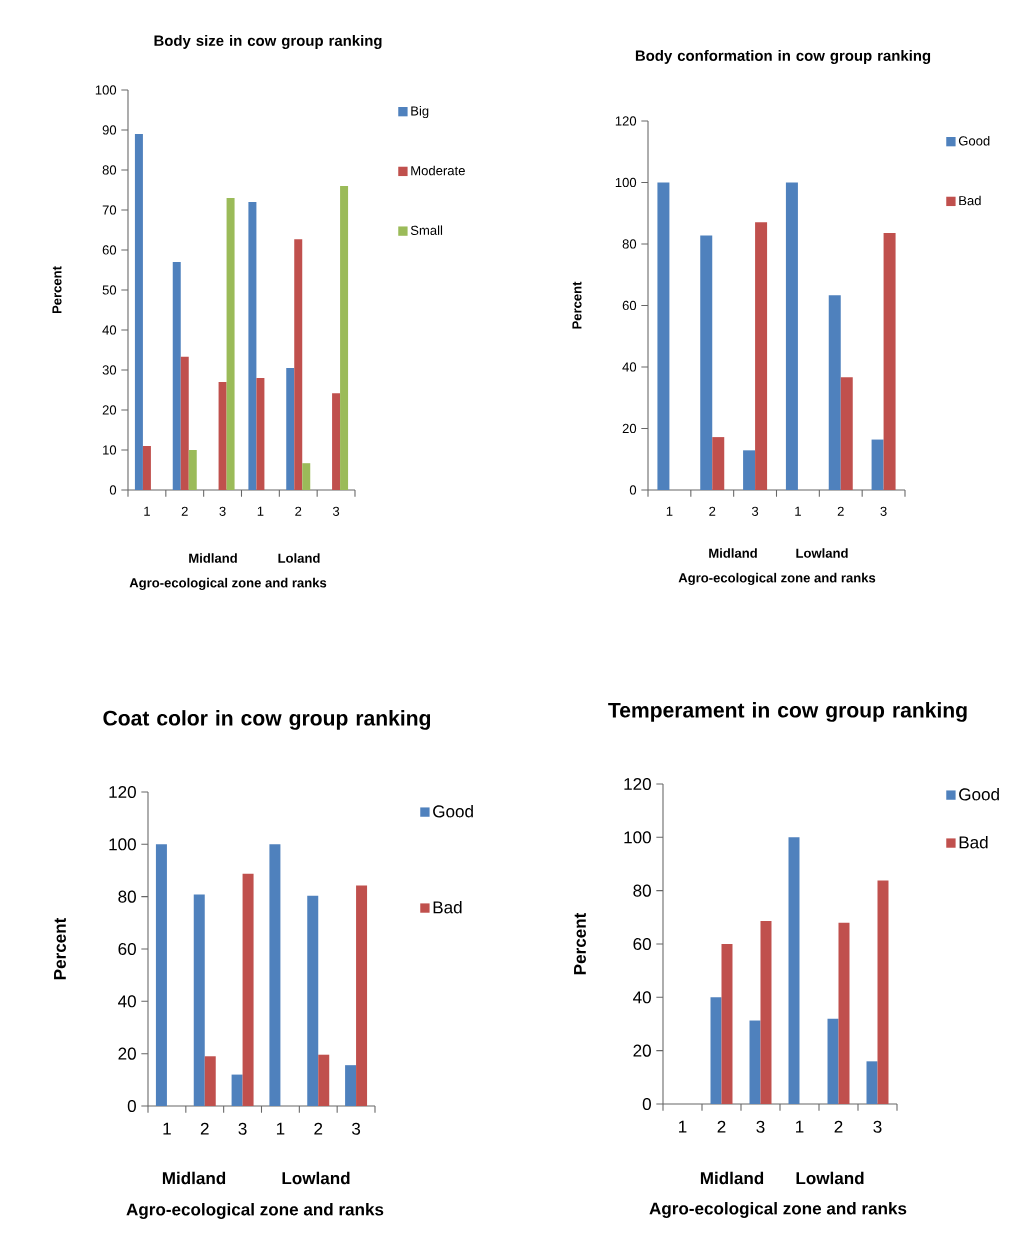 This screenshot has width=1030, height=1255. I want to click on y-tick-label: 90, so click(109, 130).